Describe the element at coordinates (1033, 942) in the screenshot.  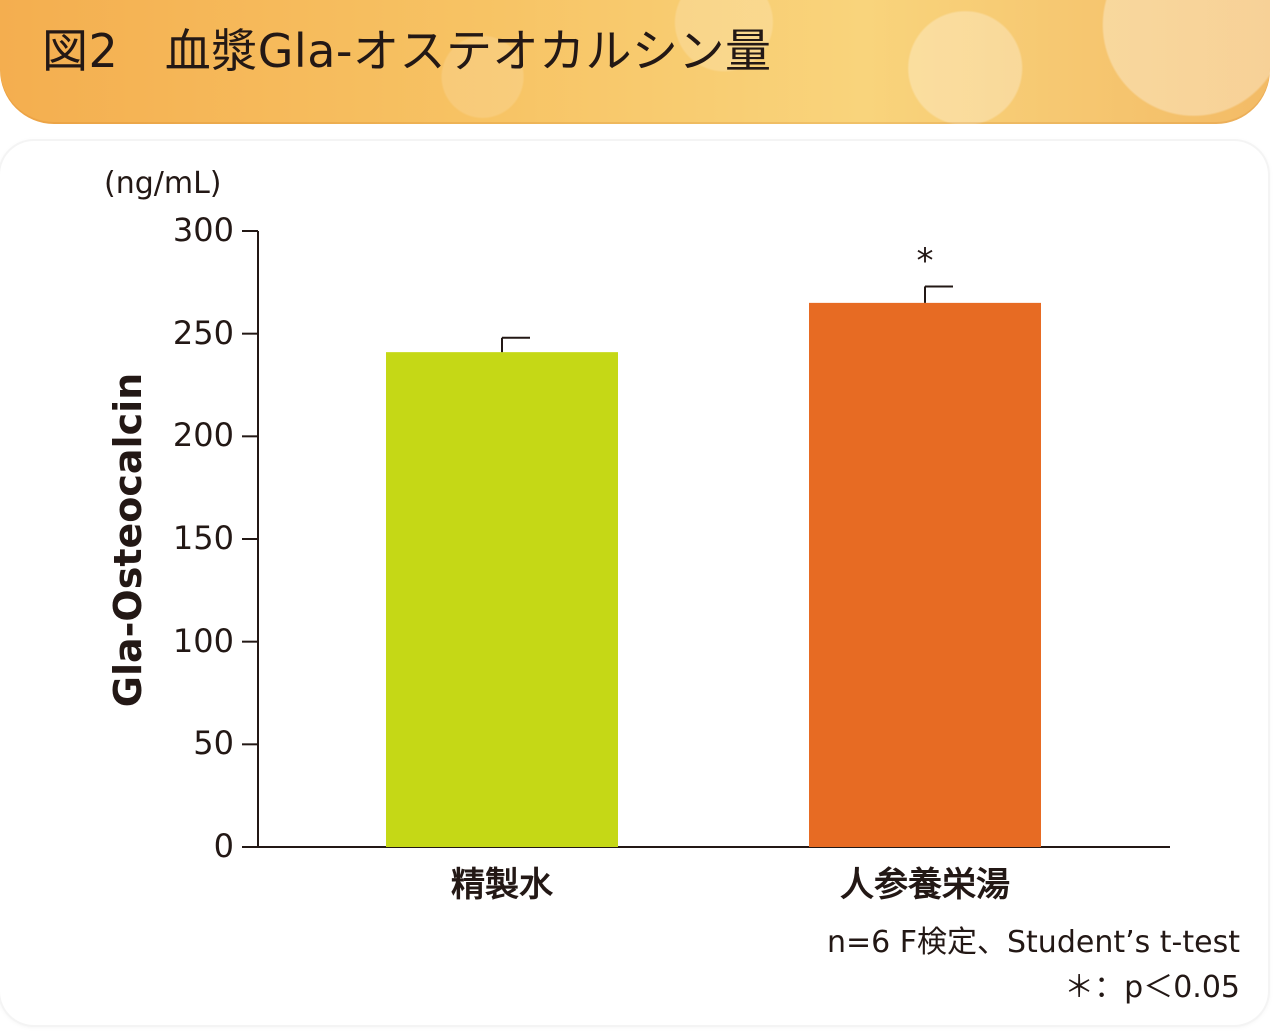
I see `footnote-test: n=6 F検定、Student’s t-test` at that location.